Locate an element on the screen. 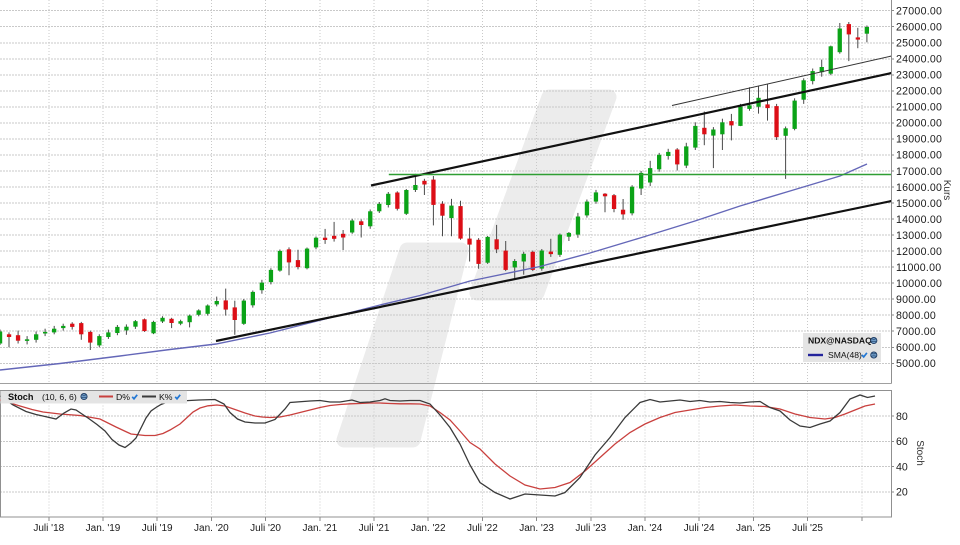  svg-text: 11000.00 is located at coordinates (918, 268).